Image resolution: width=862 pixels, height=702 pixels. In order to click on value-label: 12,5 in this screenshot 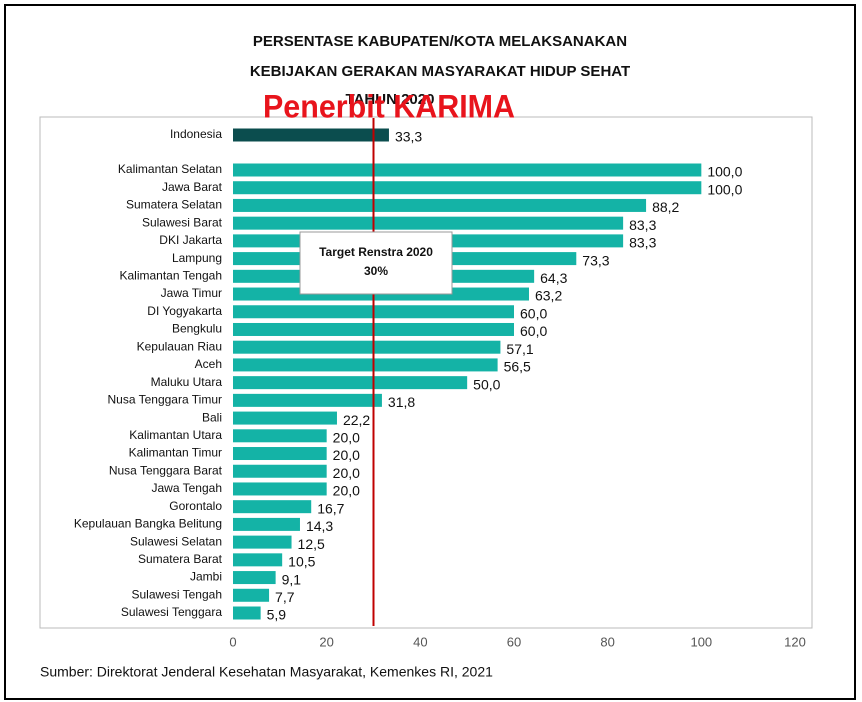, I will do `click(311, 544)`.